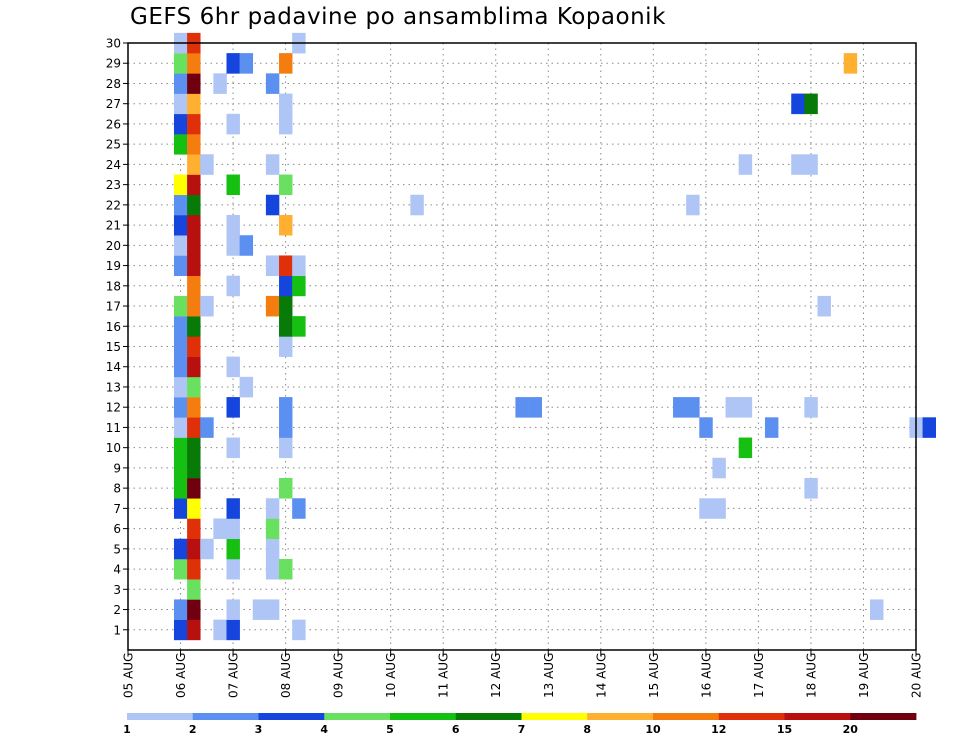 The width and height of the screenshot is (960, 742). What do you see at coordinates (339, 675) in the screenshot?
I see `x-tick-label: 09 AUG` at bounding box center [339, 675].